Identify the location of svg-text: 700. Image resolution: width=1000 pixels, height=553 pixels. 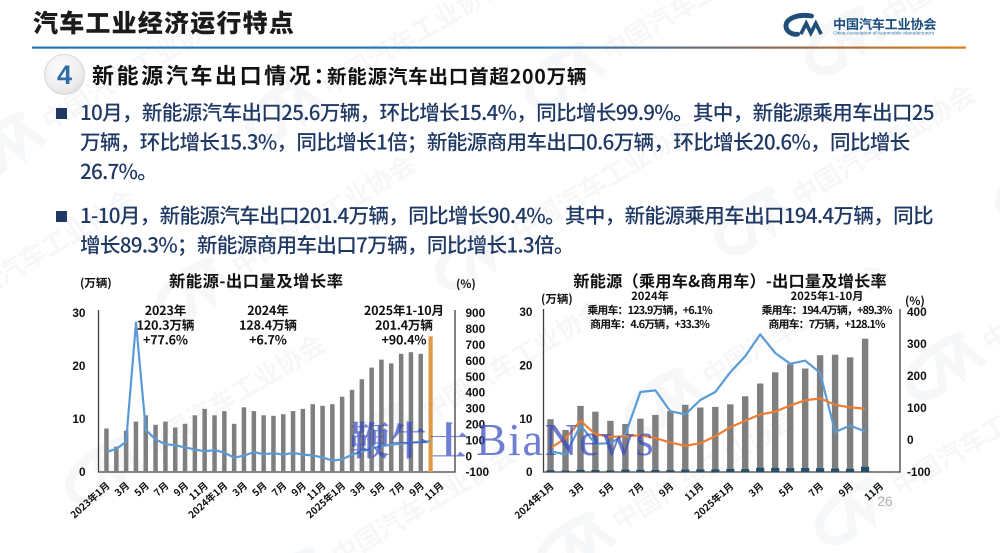
(476, 345).